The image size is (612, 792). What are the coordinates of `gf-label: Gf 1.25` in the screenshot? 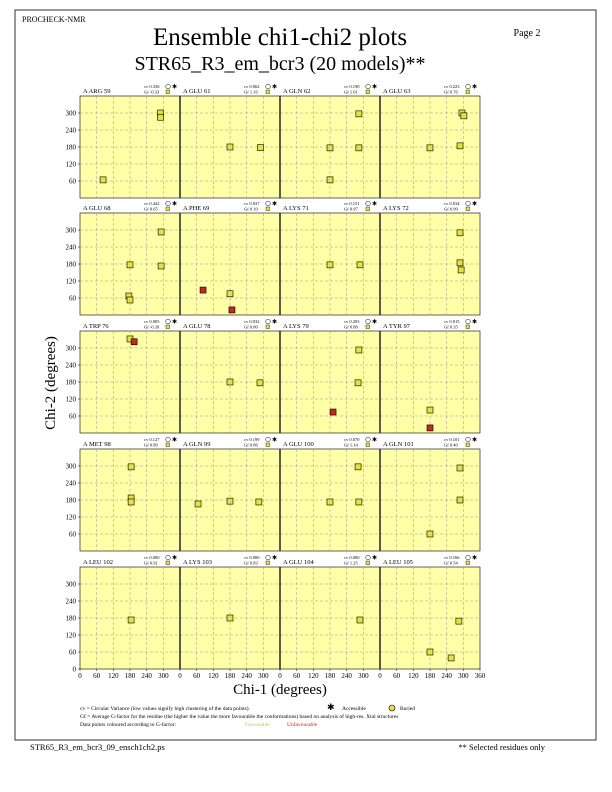 It's located at (351, 563).